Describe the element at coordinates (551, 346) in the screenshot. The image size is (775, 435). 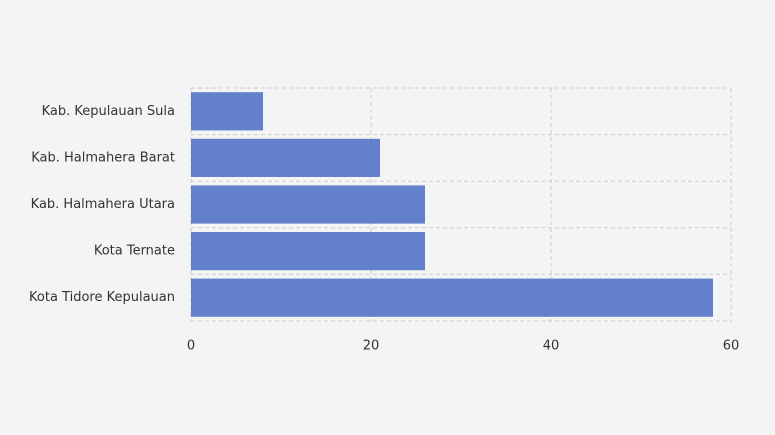
I see `x-tick-label: 40` at that location.